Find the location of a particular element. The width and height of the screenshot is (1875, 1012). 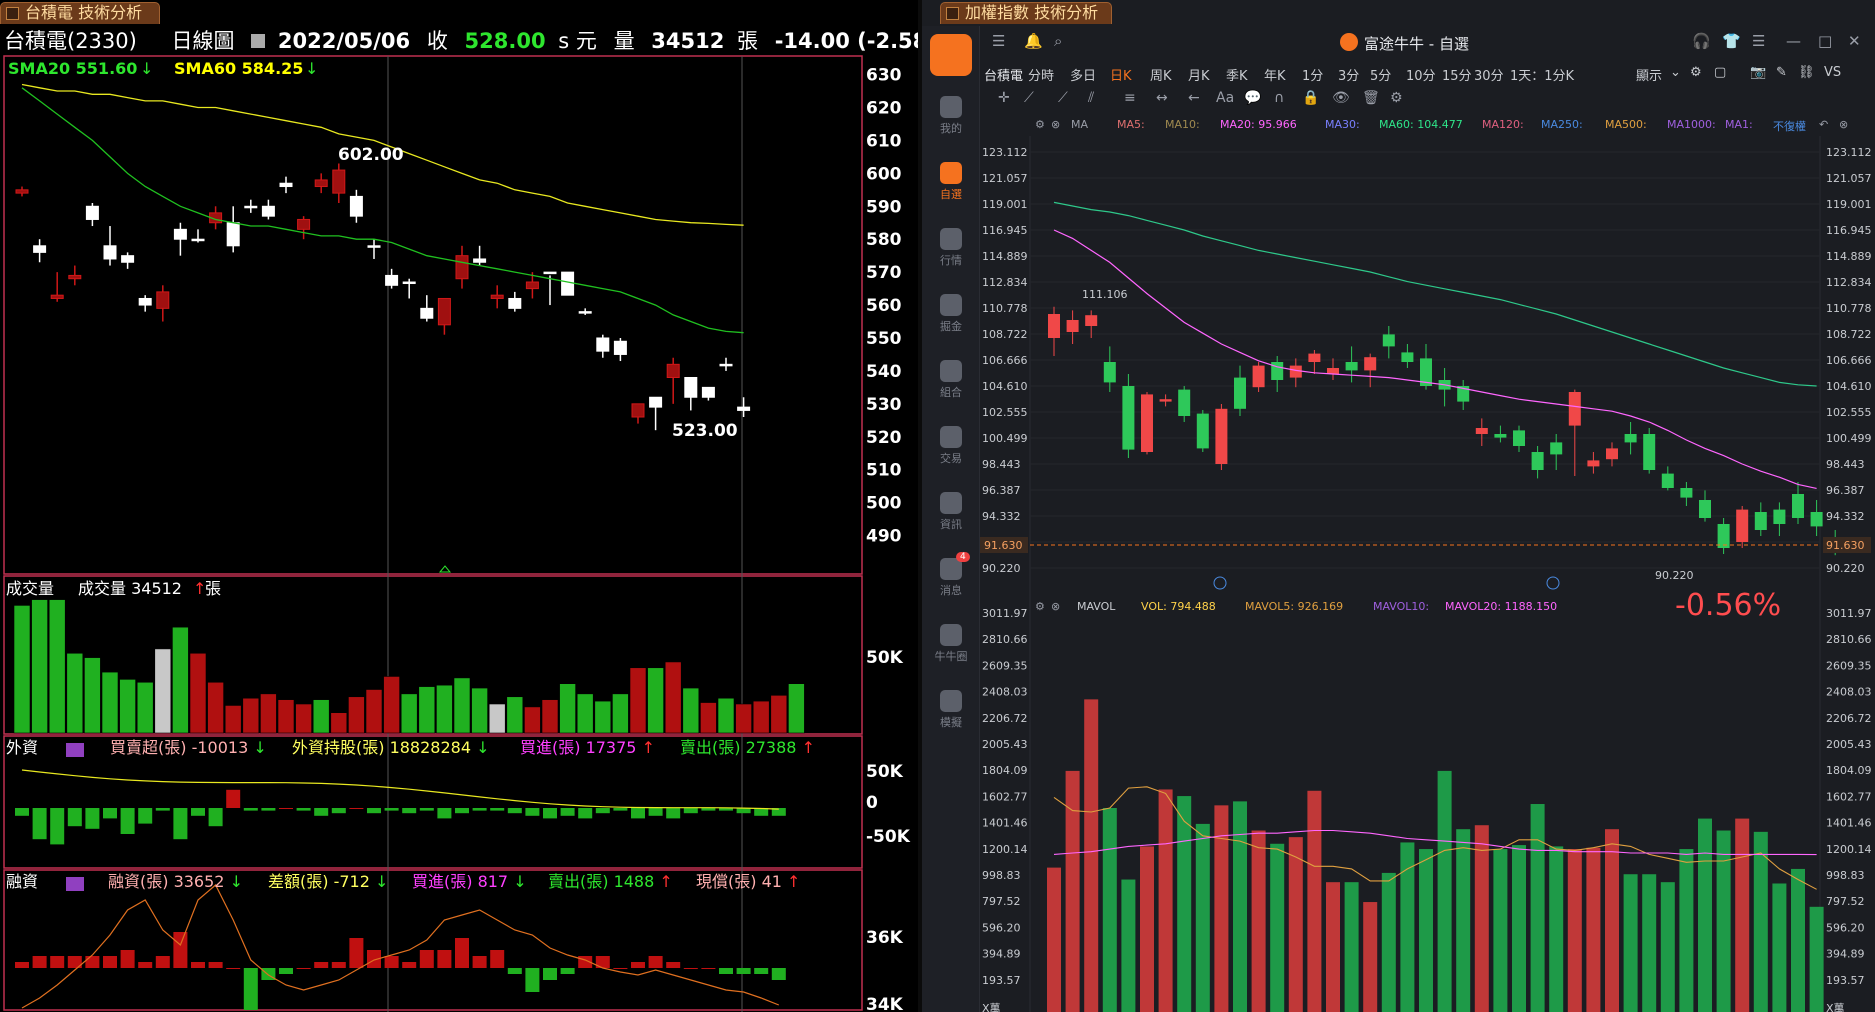

left-price-tick: 112.834 is located at coordinates (1005, 282).